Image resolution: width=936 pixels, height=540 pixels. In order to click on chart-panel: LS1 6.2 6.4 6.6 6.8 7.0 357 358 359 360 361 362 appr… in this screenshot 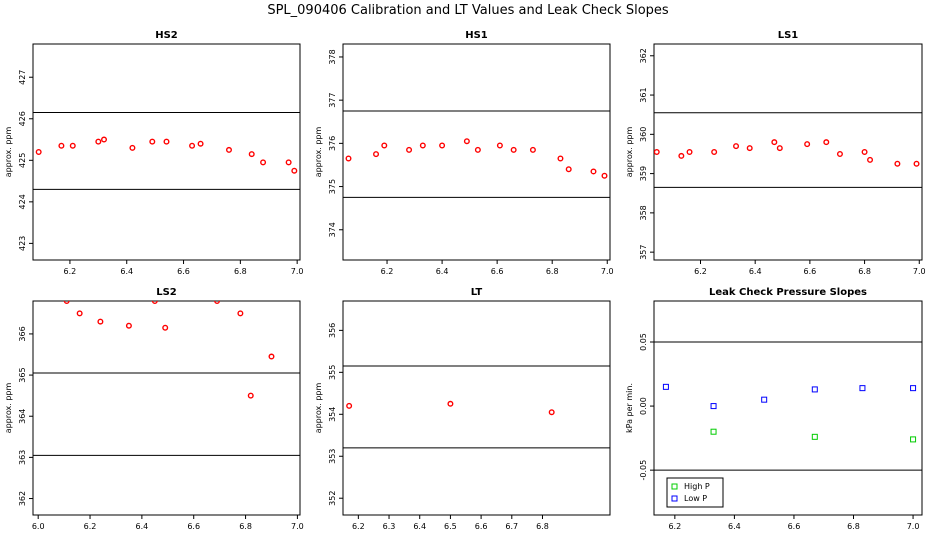, I will do `click(775, 153)`.